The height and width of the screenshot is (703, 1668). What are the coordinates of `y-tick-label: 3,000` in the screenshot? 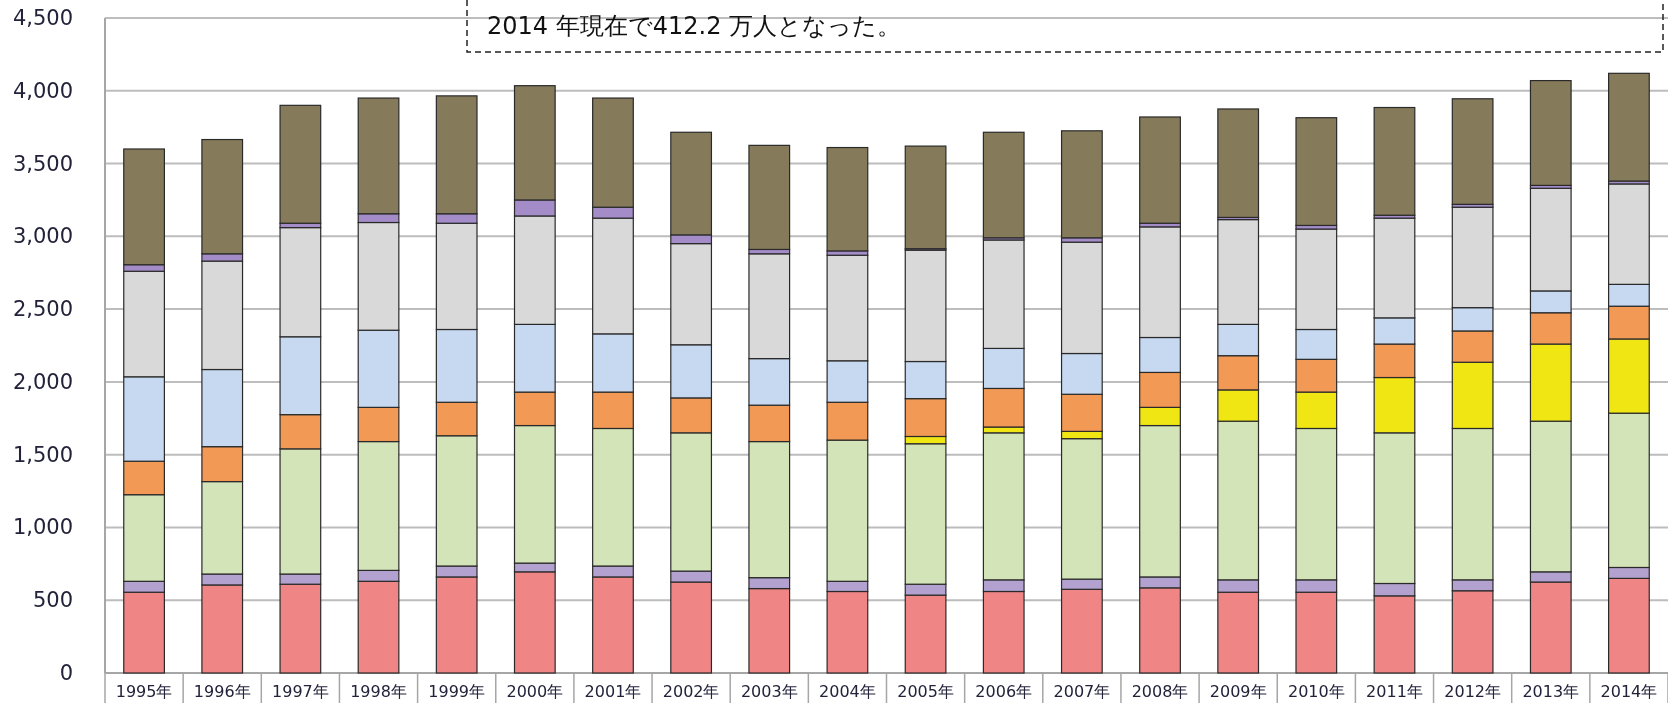 It's located at (42, 236).